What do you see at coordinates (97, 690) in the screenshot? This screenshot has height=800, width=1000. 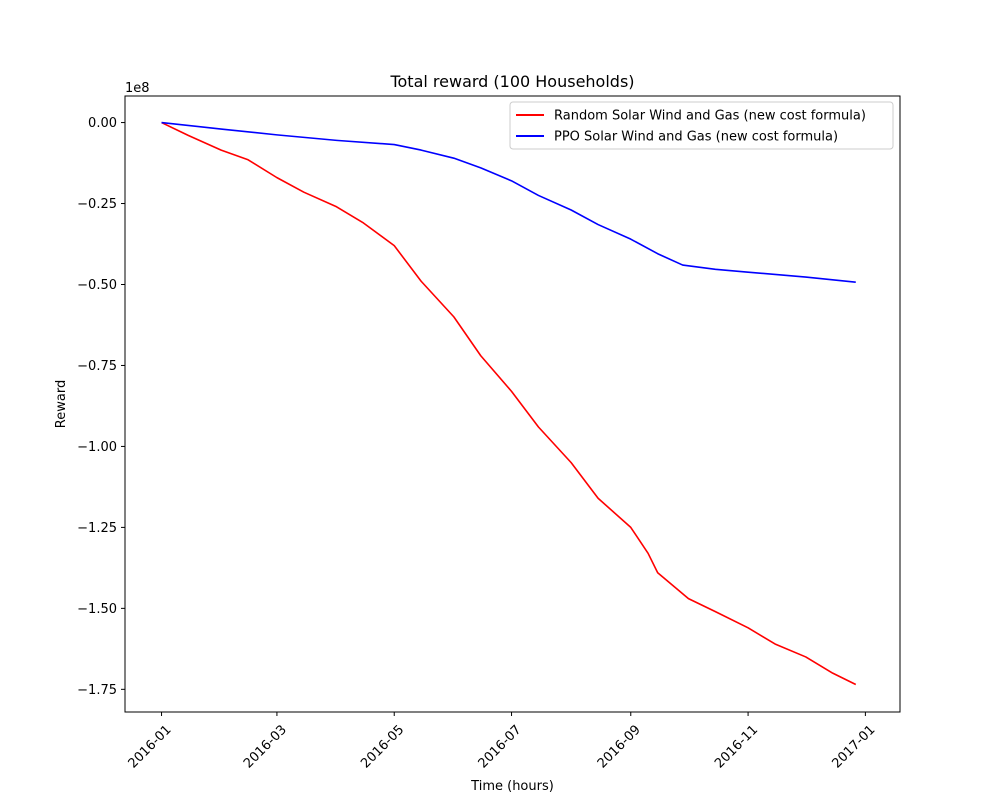 I see `y-tick-label: −1.75` at bounding box center [97, 690].